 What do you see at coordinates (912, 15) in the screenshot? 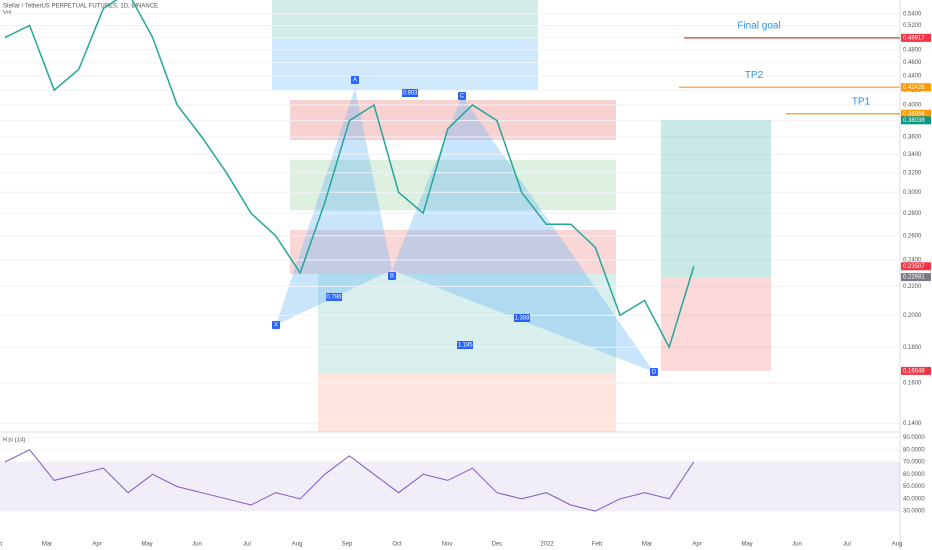
I see `price-tick-label: 0.5400` at bounding box center [912, 15].